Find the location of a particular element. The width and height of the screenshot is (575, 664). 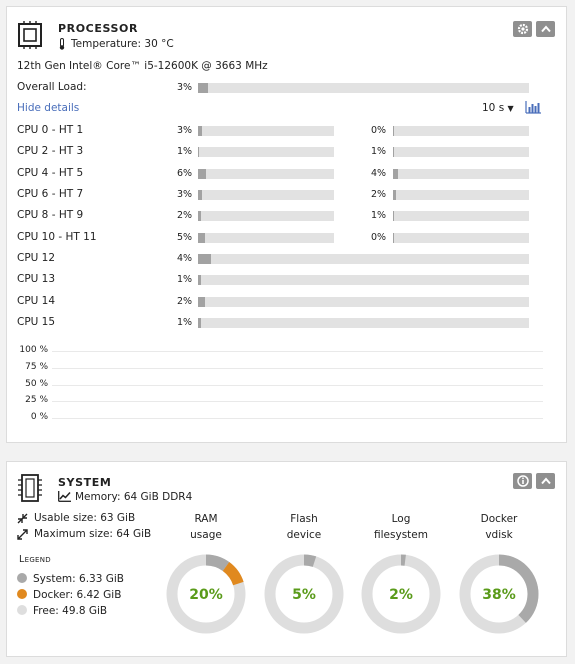

expand-icon is located at coordinates (22, 534).